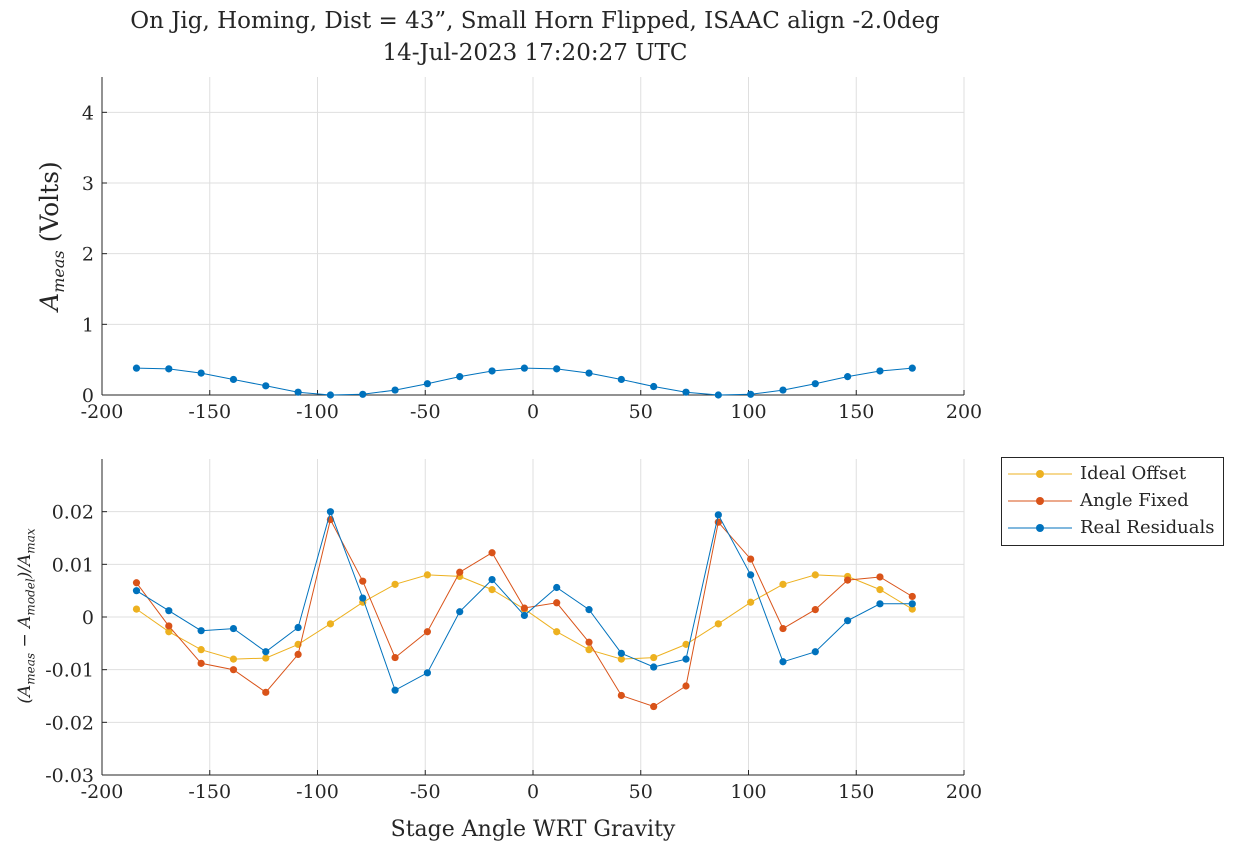 Image resolution: width=1250 pixels, height=859 pixels. Describe the element at coordinates (524, 381) in the screenshot. I see `series-line` at that location.